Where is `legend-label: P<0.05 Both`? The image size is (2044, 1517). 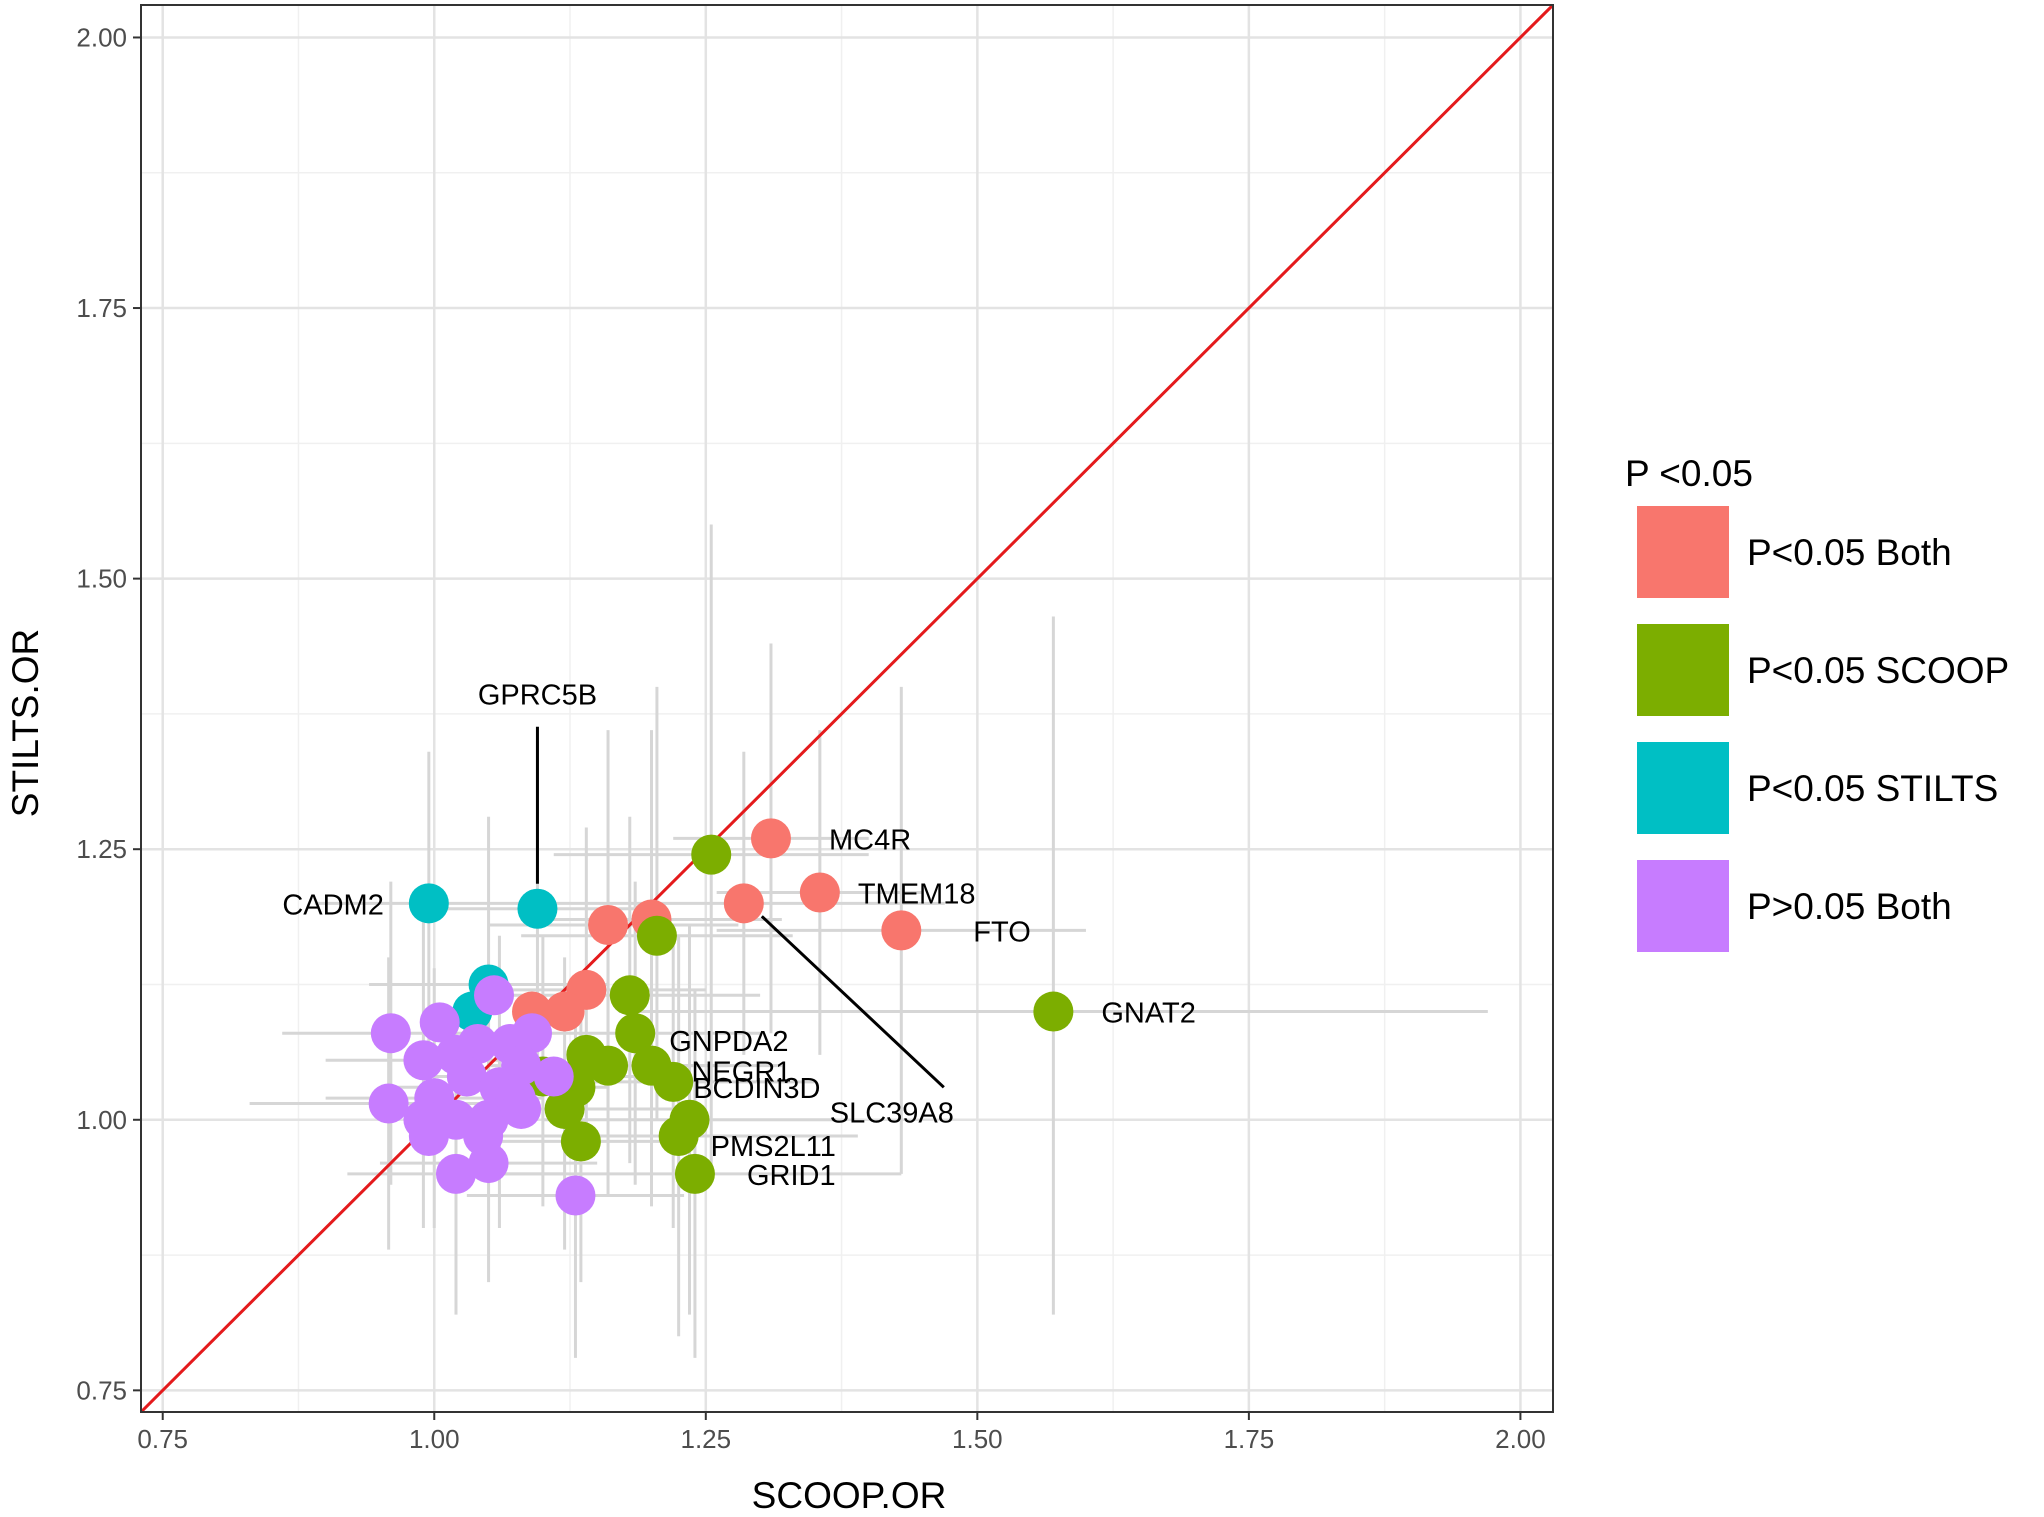
legend-label: P<0.05 Both is located at coordinates (1849, 552).